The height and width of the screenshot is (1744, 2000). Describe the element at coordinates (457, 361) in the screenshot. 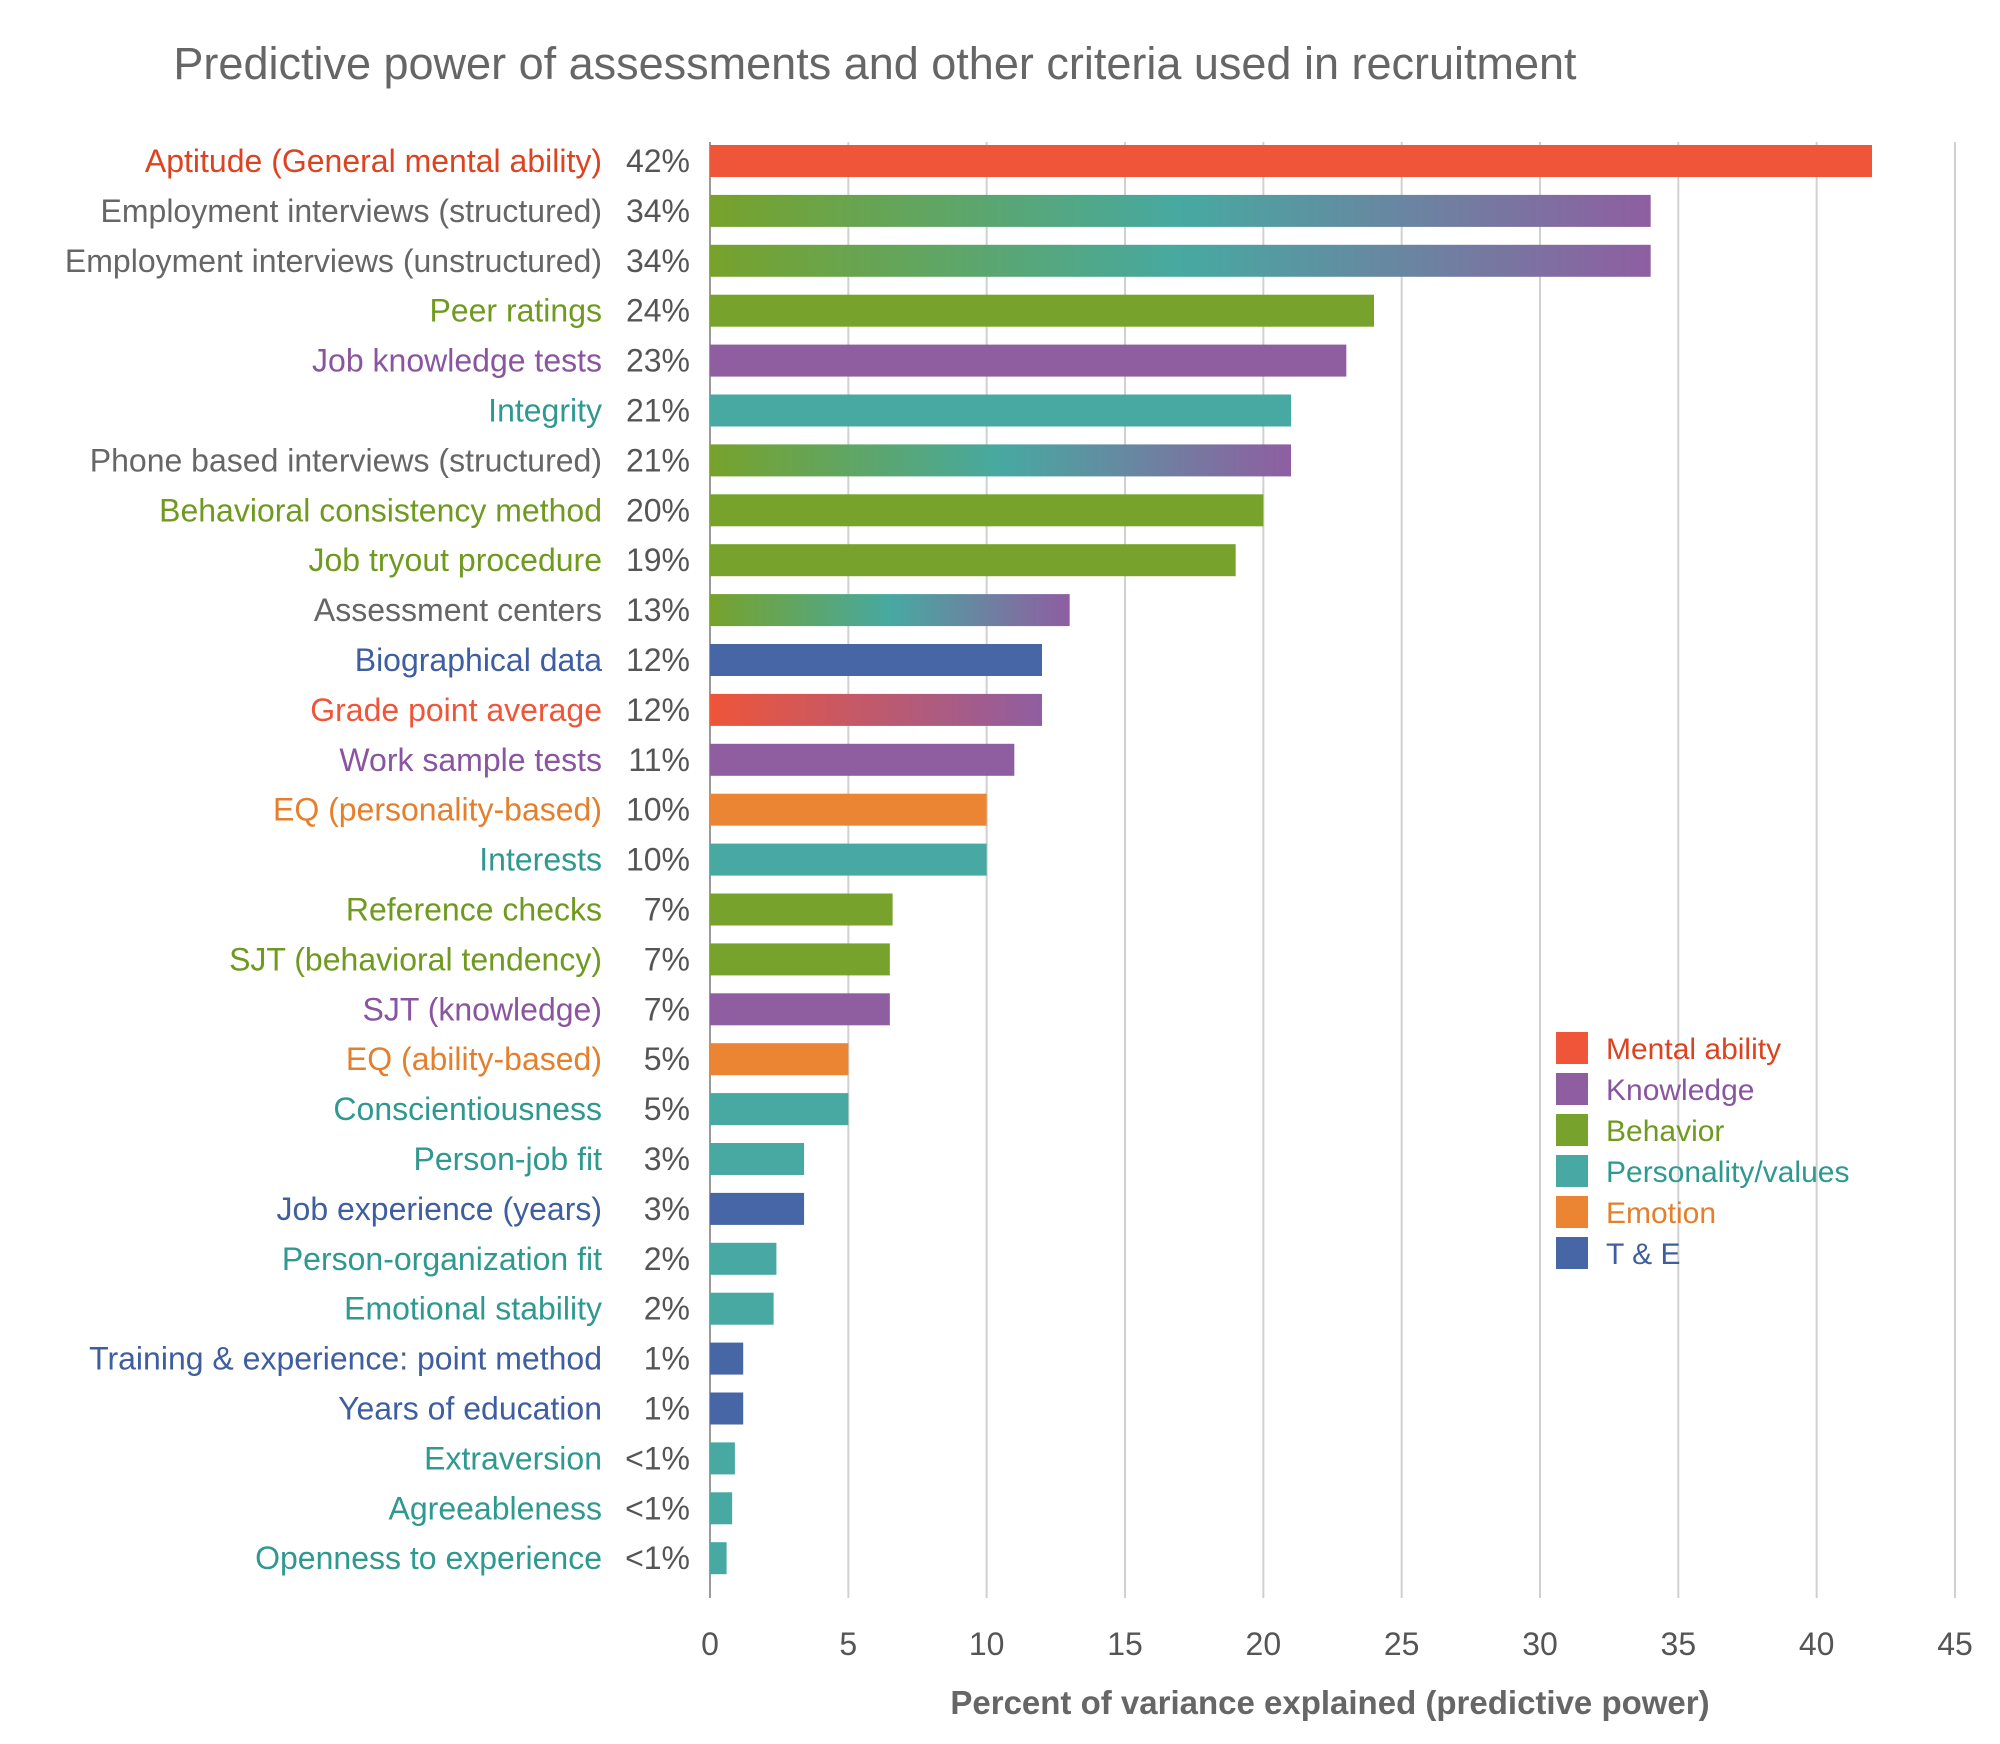

I see `category-label: Job knowledge tests` at that location.